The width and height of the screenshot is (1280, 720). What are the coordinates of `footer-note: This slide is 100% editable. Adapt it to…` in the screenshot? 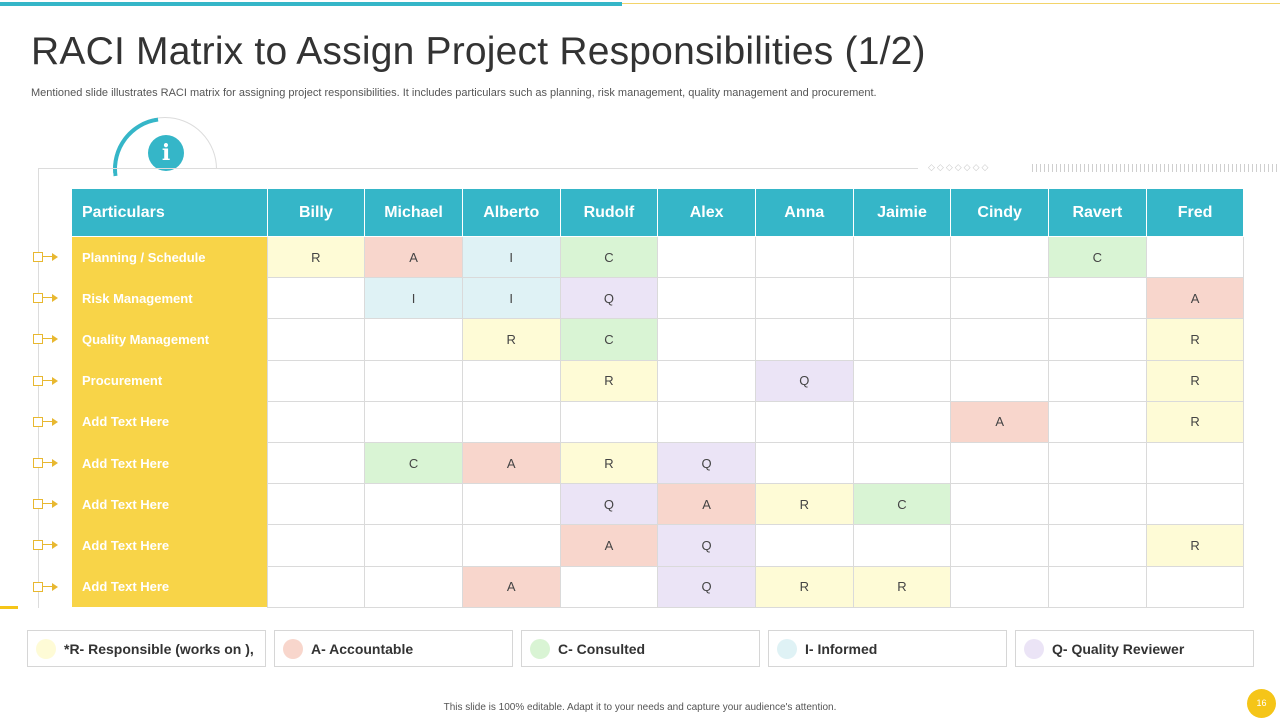 It's located at (640, 707).